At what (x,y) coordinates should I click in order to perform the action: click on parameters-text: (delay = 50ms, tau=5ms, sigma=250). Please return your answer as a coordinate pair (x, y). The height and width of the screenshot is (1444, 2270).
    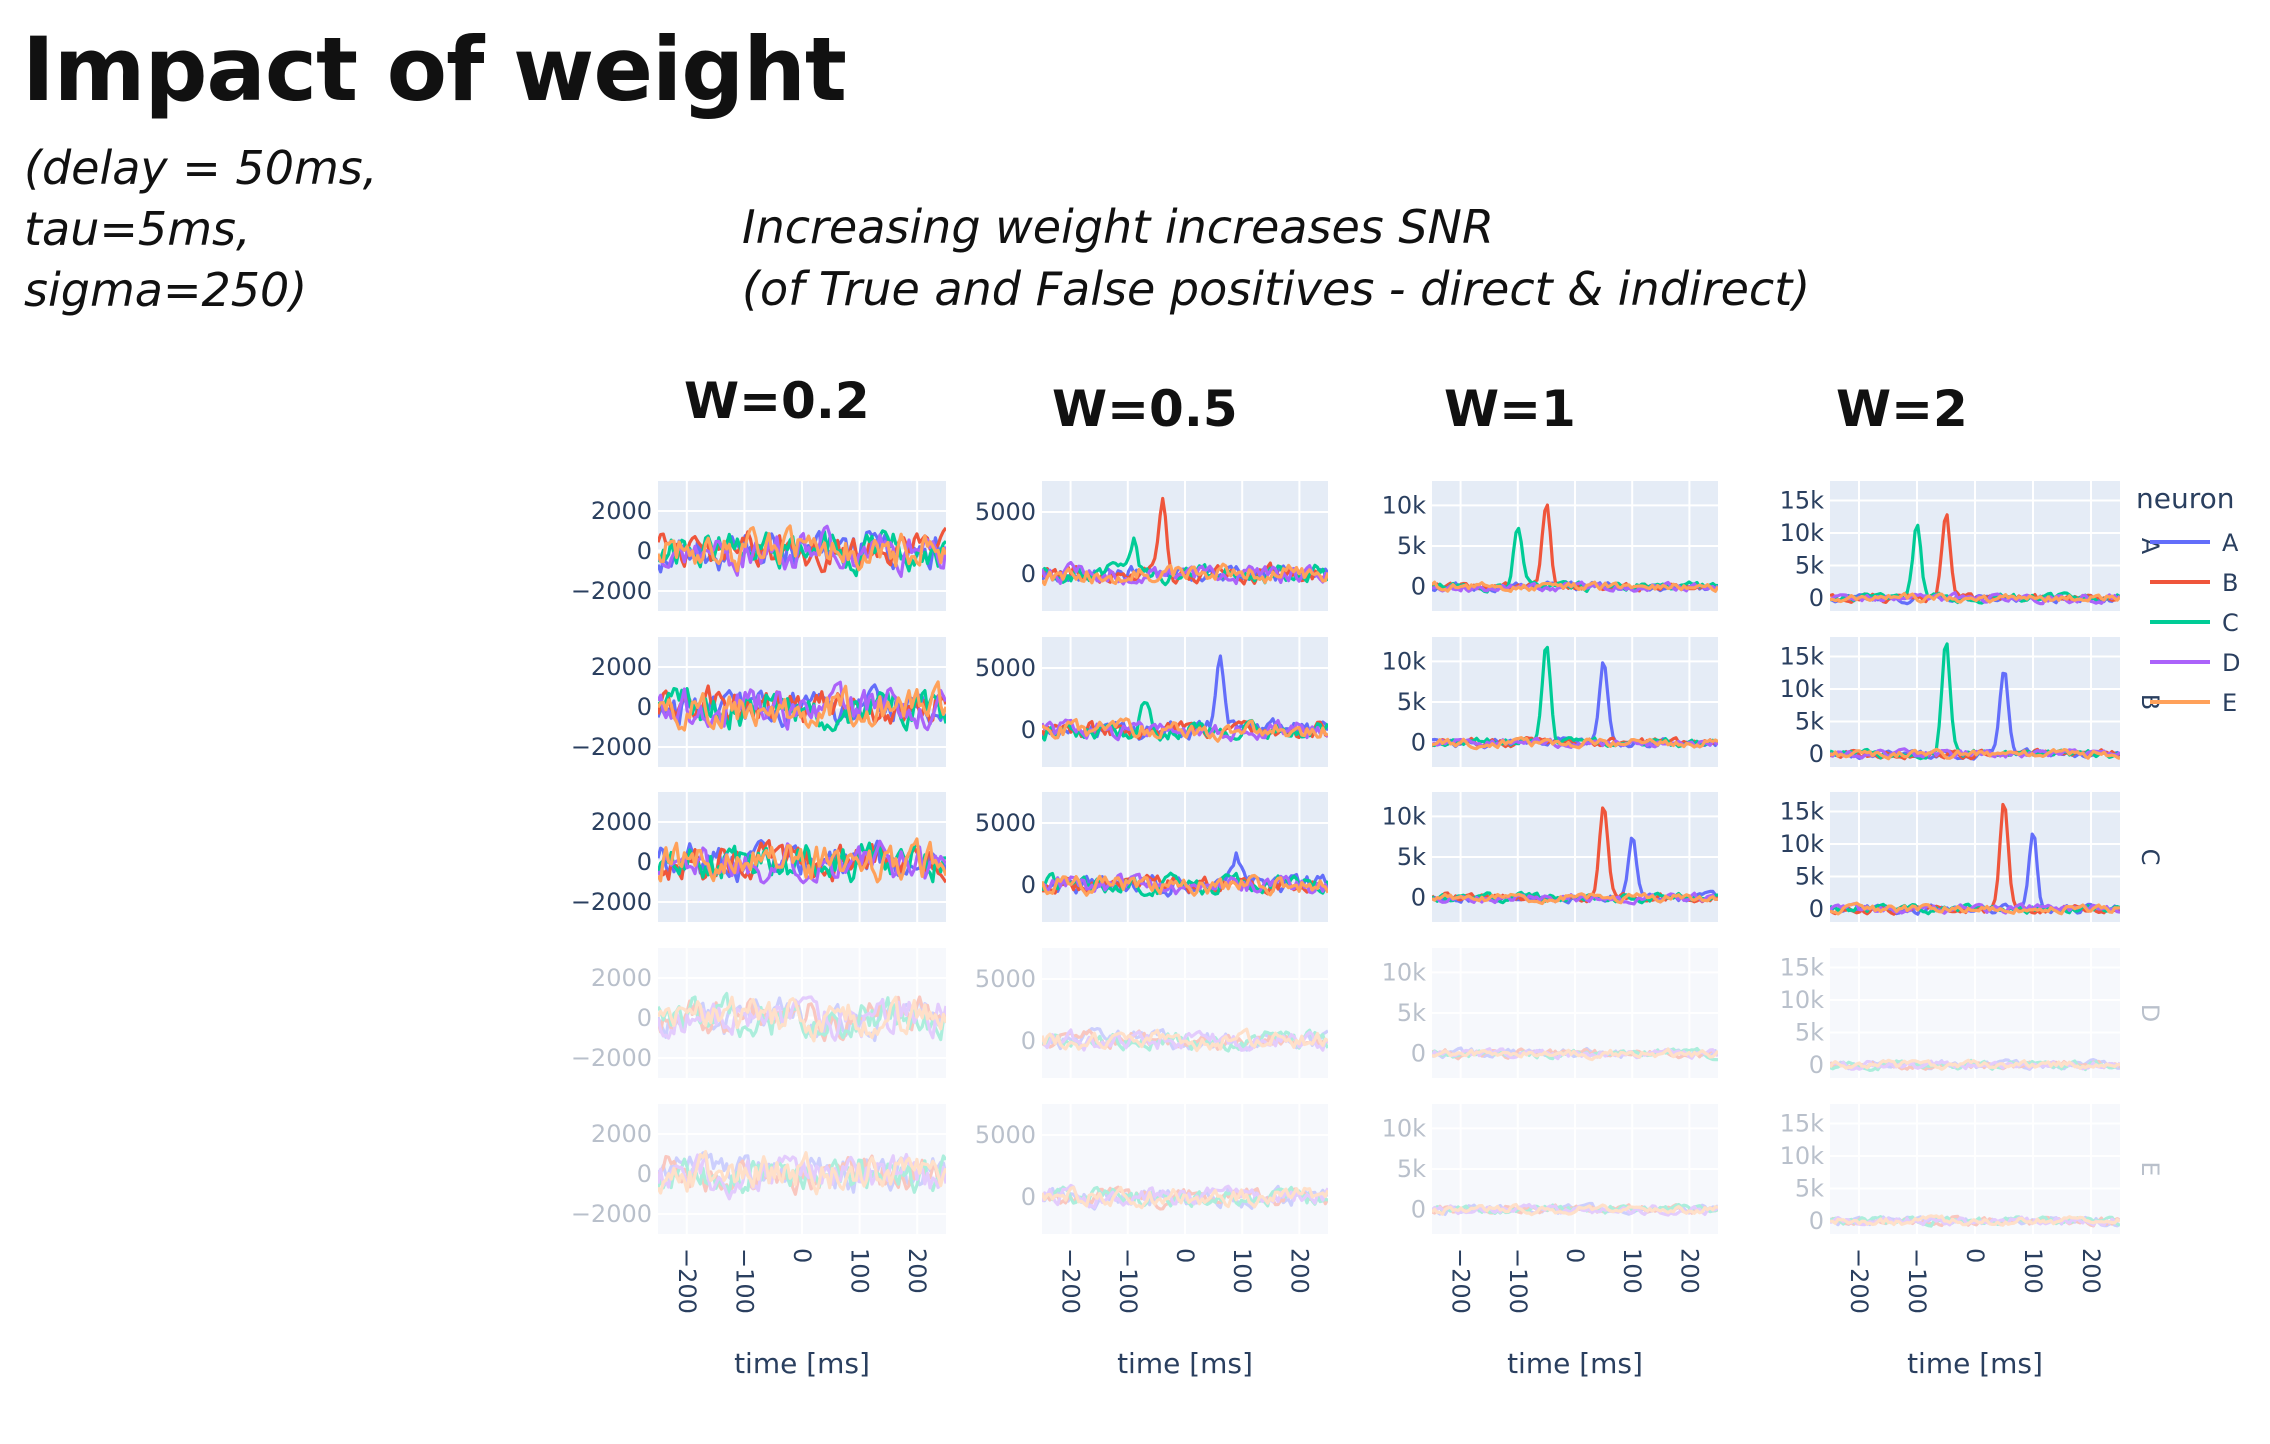
    Looking at the image, I should click on (200, 229).